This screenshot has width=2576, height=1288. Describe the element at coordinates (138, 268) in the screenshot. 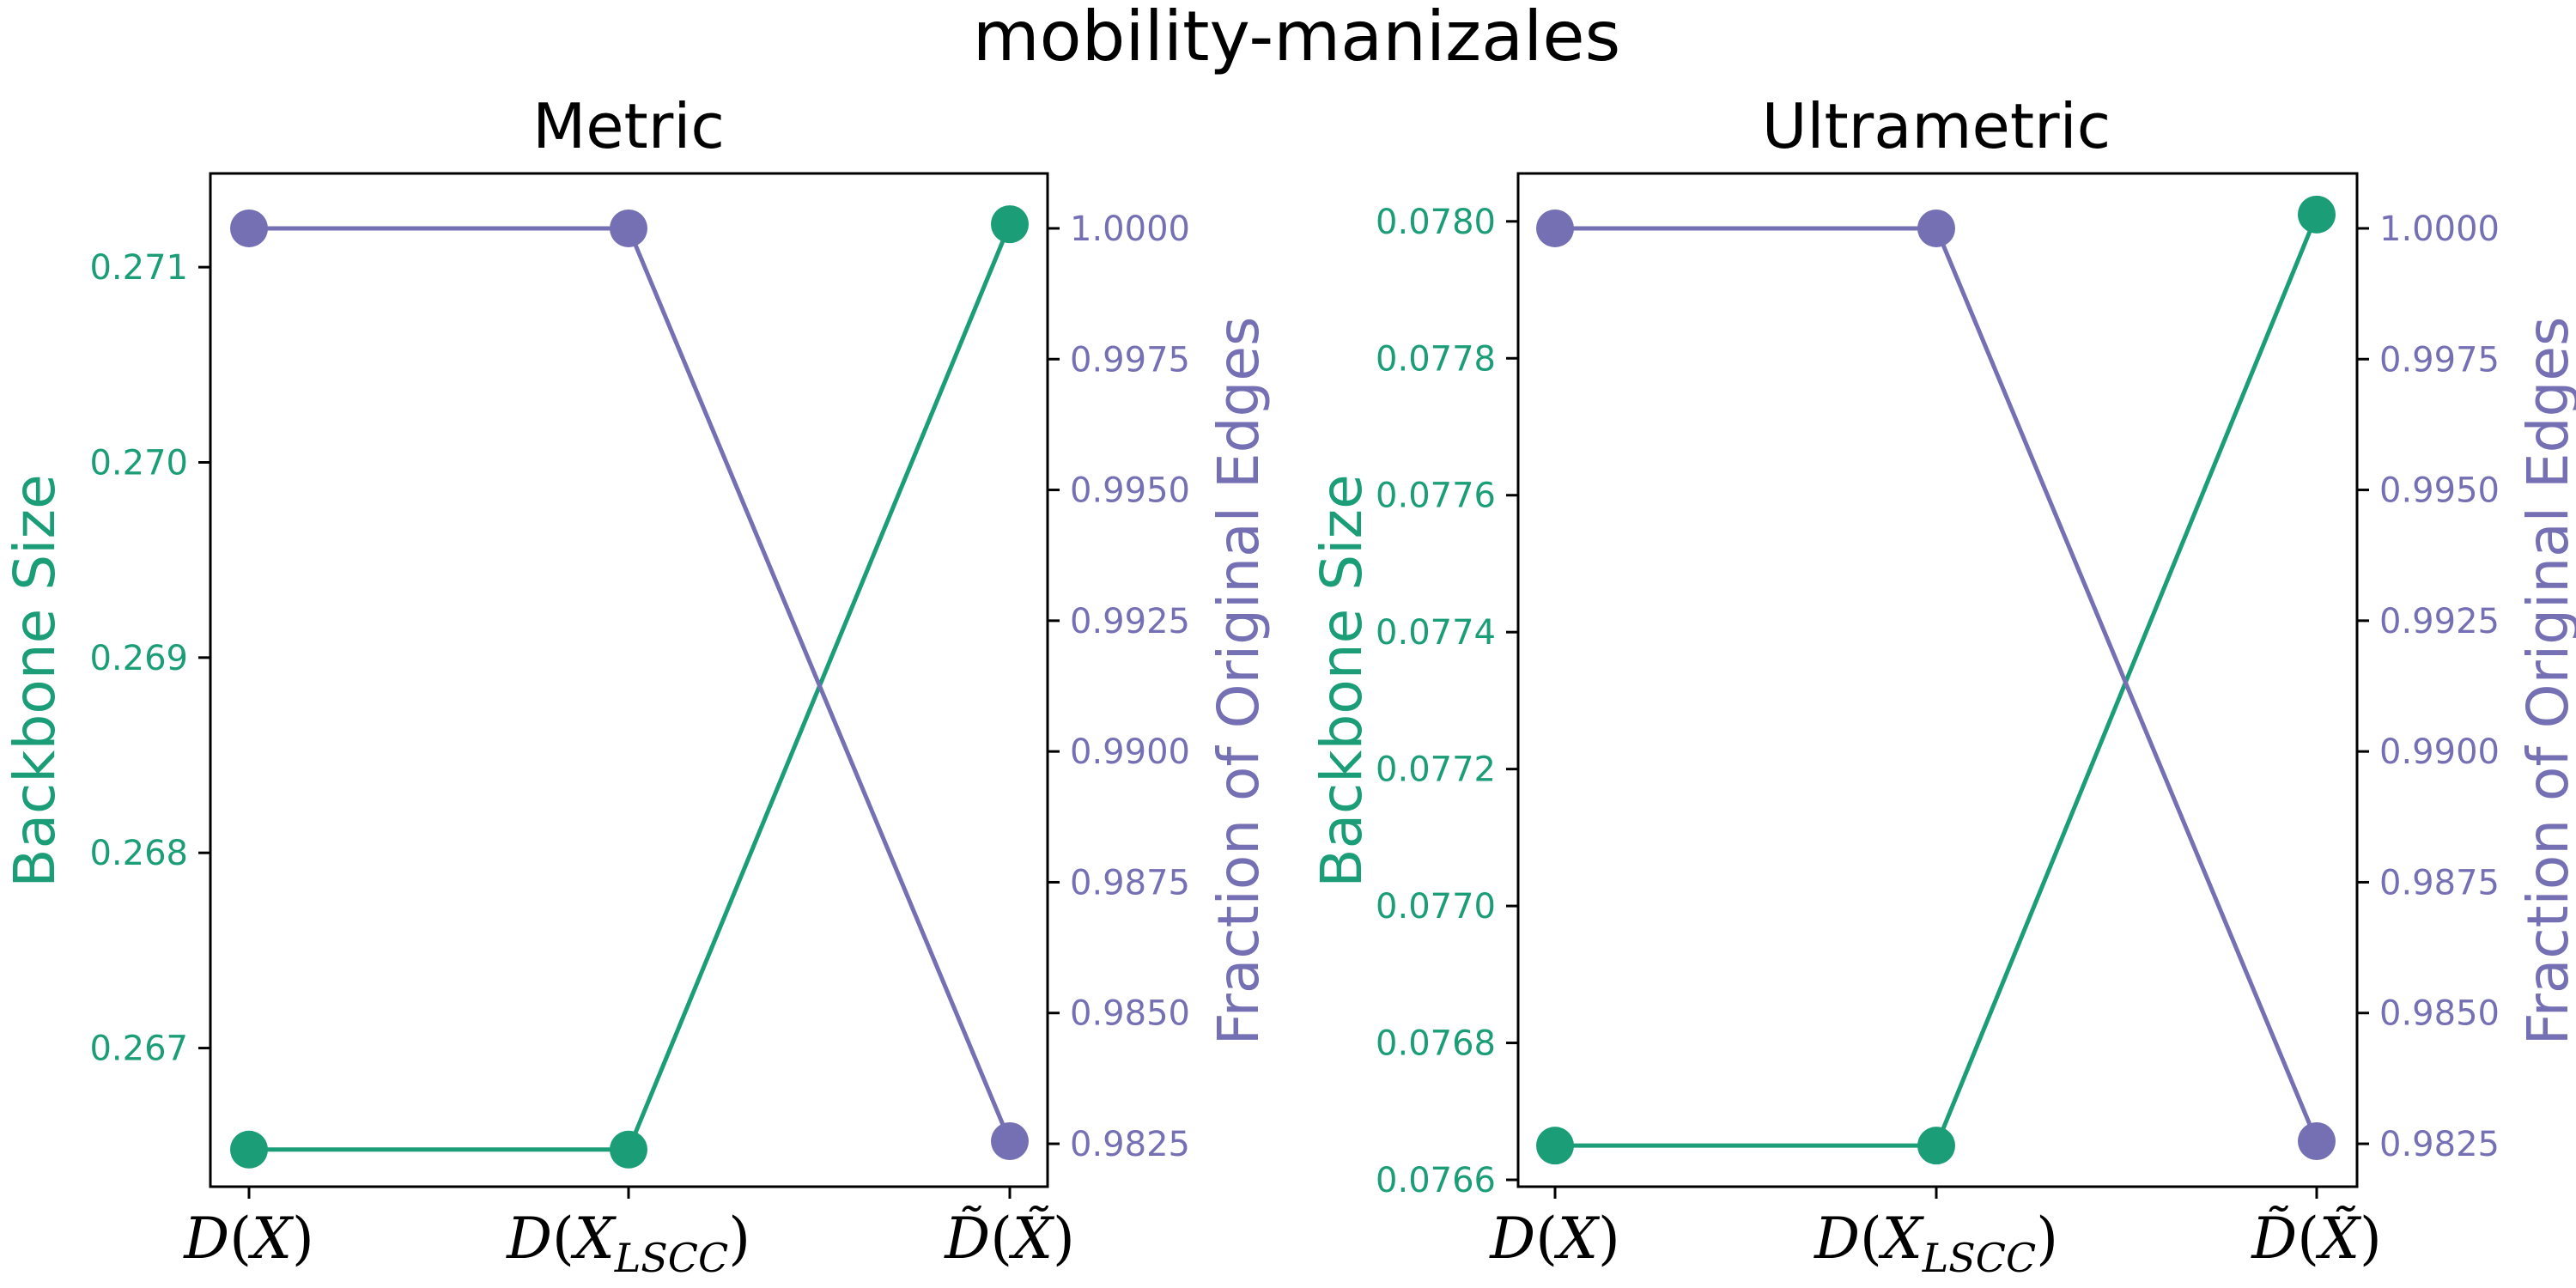

I see `y-tick-label: 0.271` at that location.